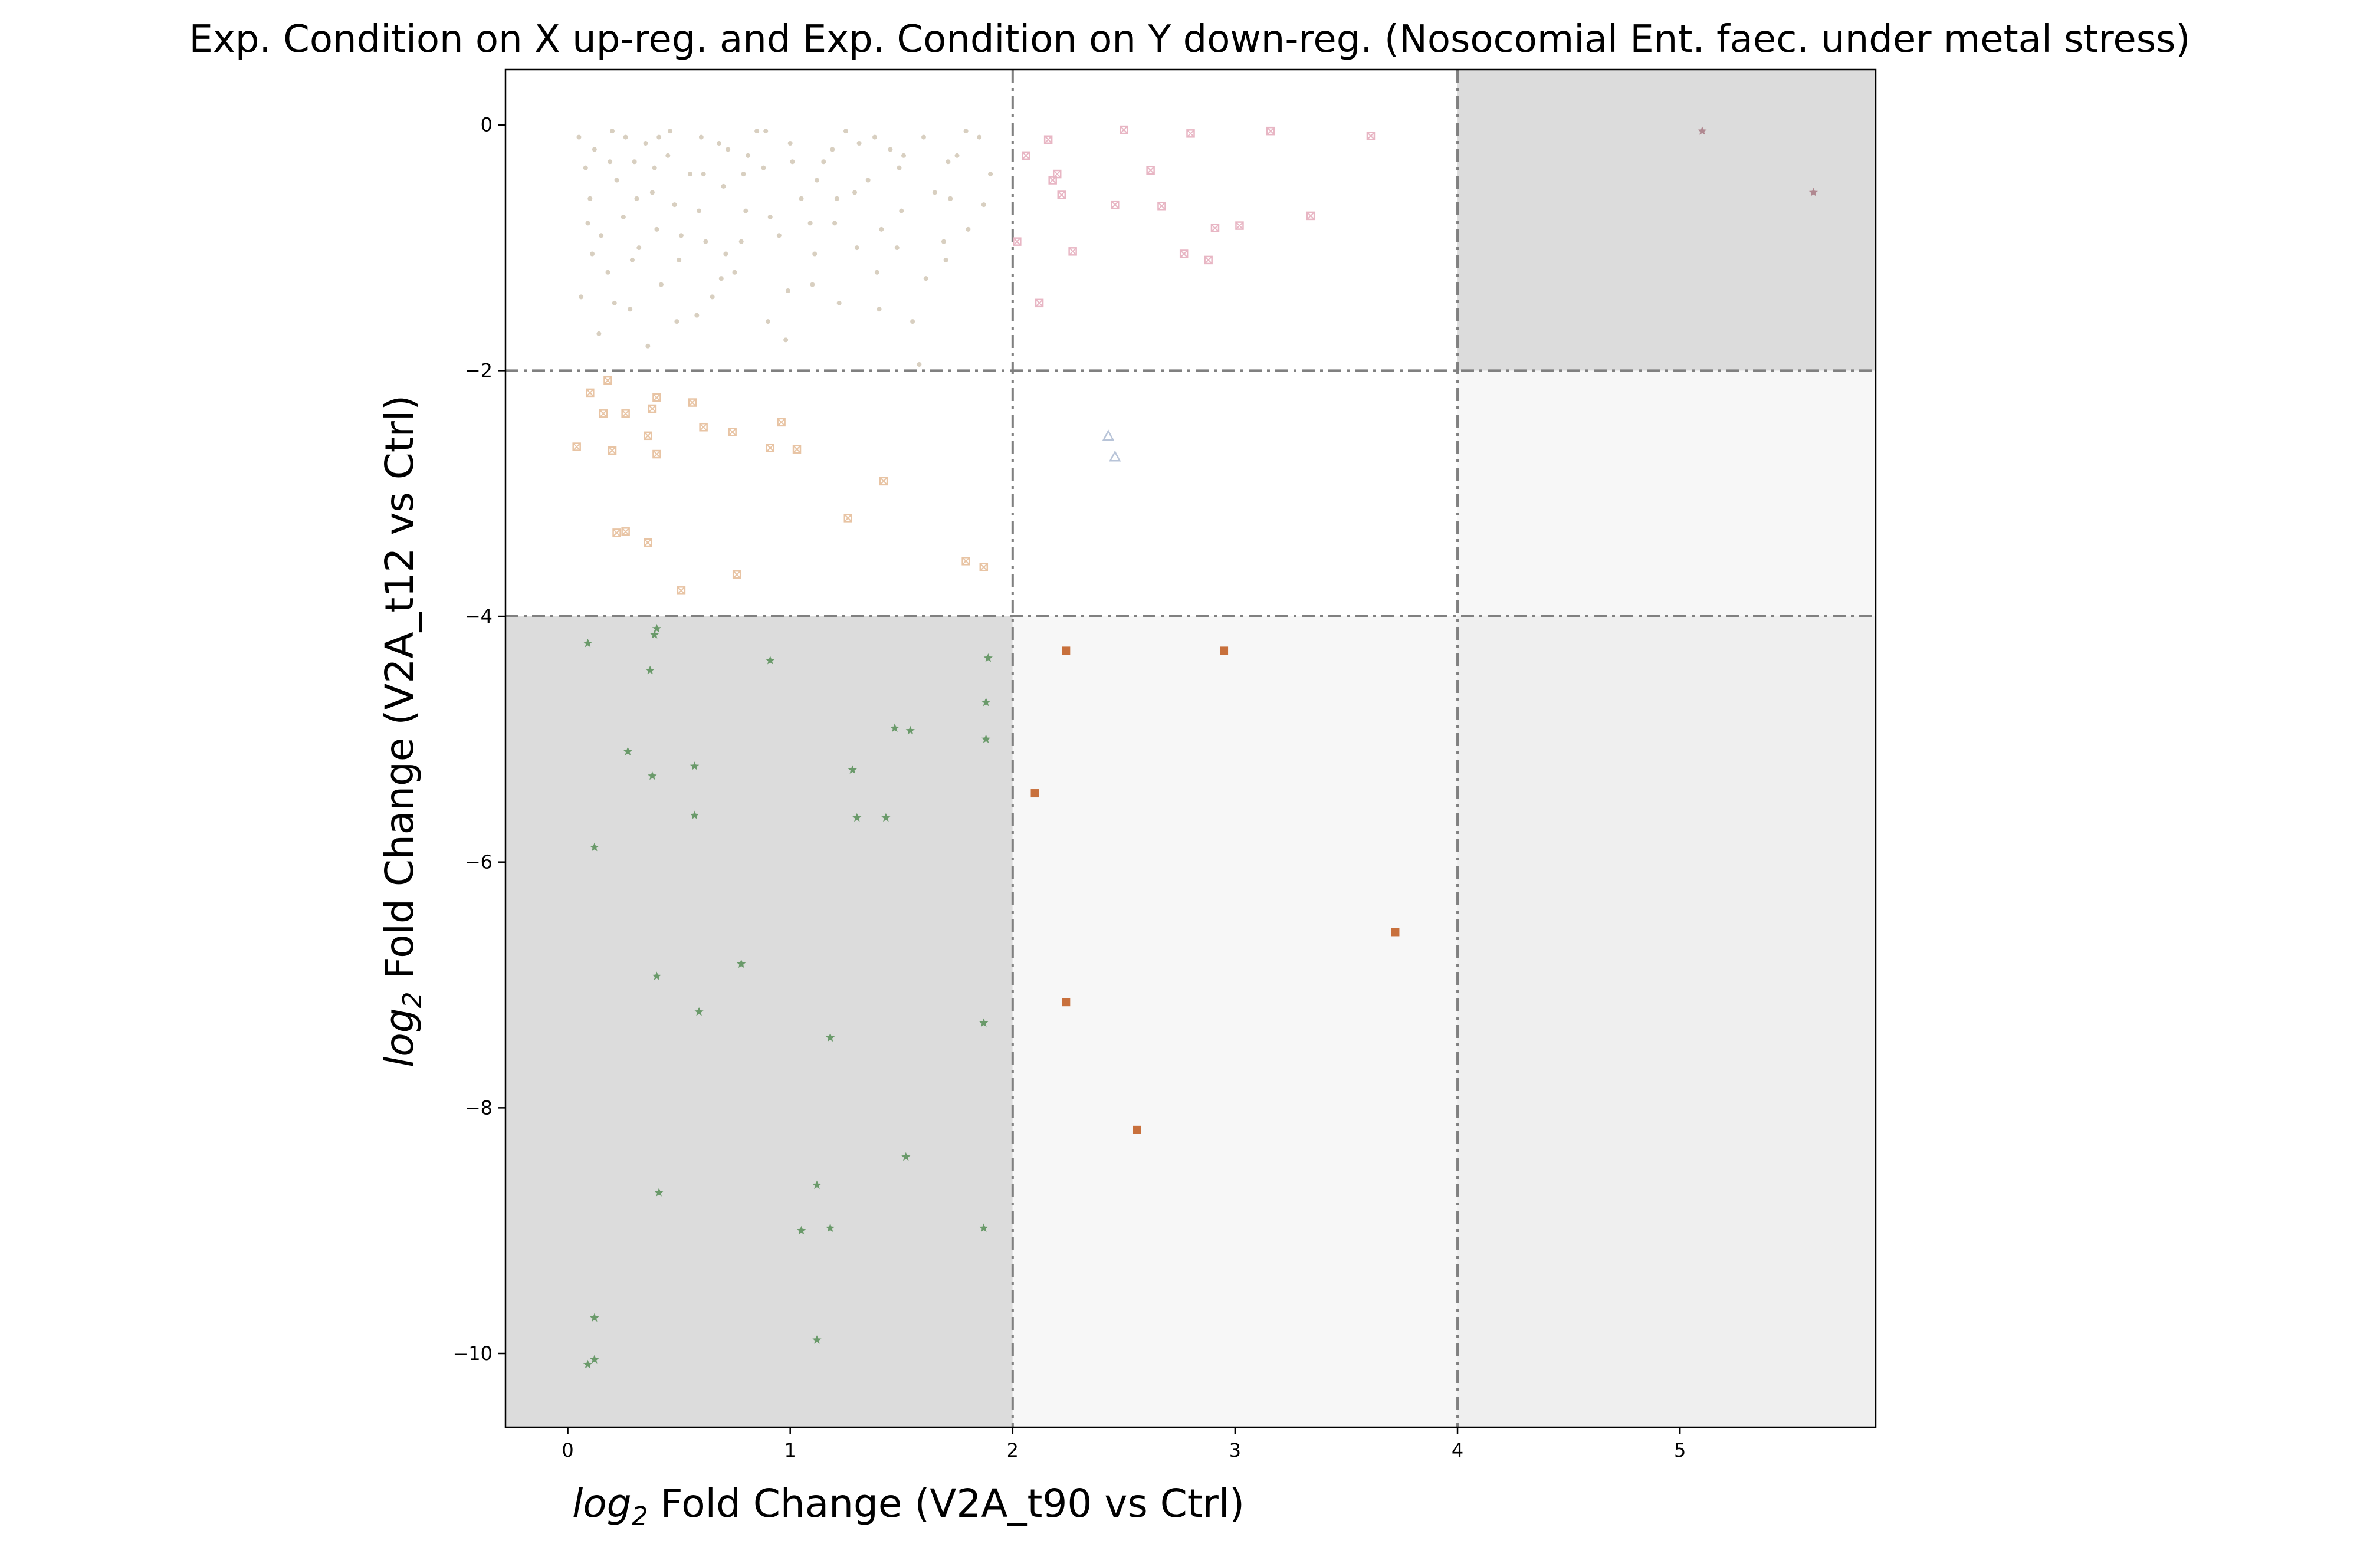  What do you see at coordinates (790, 1450) in the screenshot?
I see `x-tick-label: 1` at bounding box center [790, 1450].